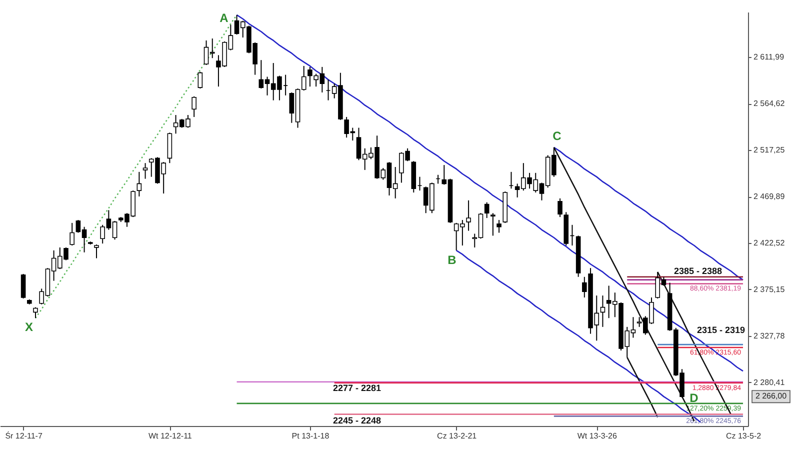 This screenshot has width=800, height=450. What do you see at coordinates (557, 136) in the screenshot?
I see `annotation: C` at bounding box center [557, 136].